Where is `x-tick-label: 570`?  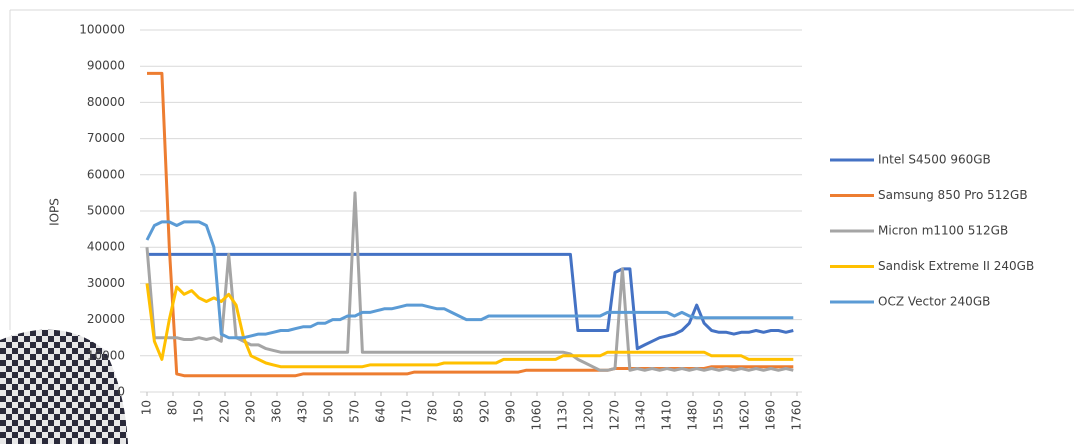 x-tick-label: 570 is located at coordinates (355, 411).